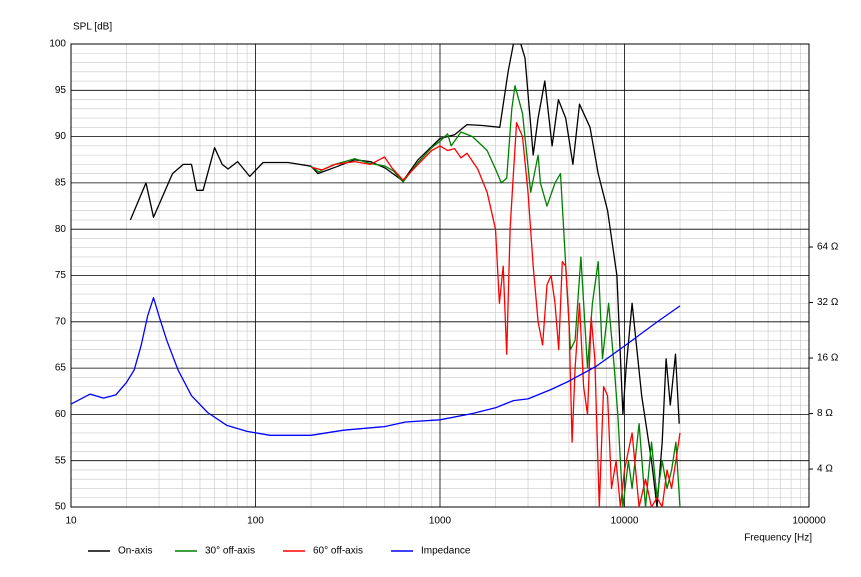 This screenshot has height=577, width=861. I want to click on y-tick-label: 100, so click(57, 44).